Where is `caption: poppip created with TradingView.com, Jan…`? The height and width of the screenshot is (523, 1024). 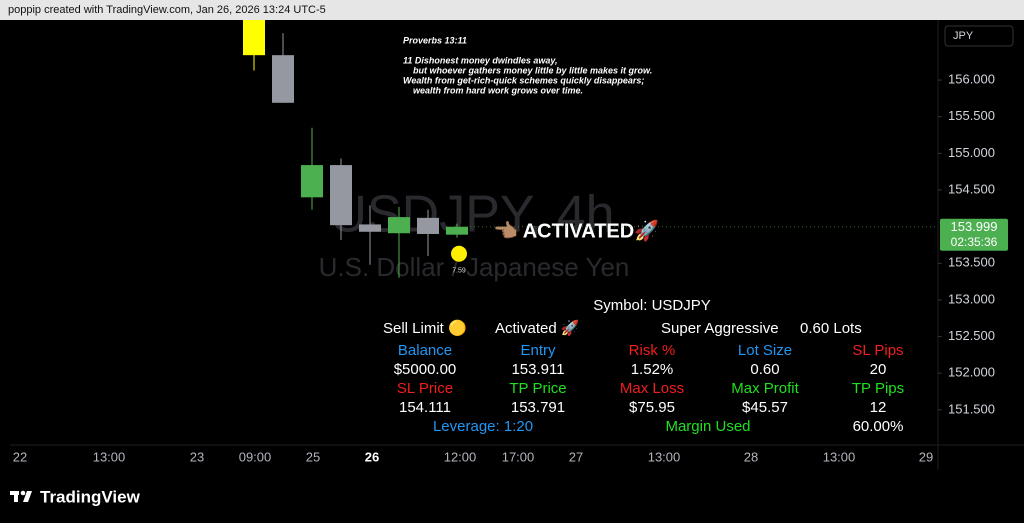 caption: poppip created with TradingView.com, Jan… is located at coordinates (167, 10).